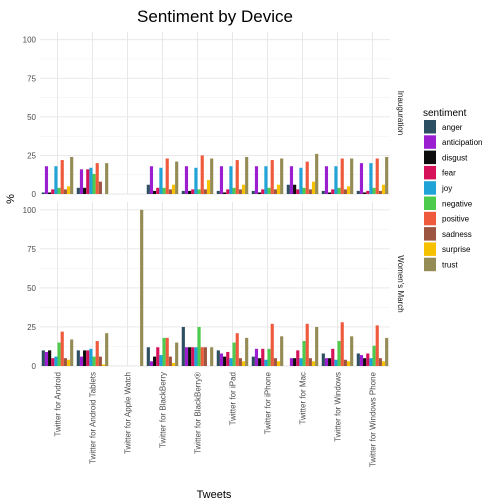 The height and width of the screenshot is (504, 504). I want to click on bar-women-s-march-twitter-for-blackberry-r-trust, so click(212, 356).